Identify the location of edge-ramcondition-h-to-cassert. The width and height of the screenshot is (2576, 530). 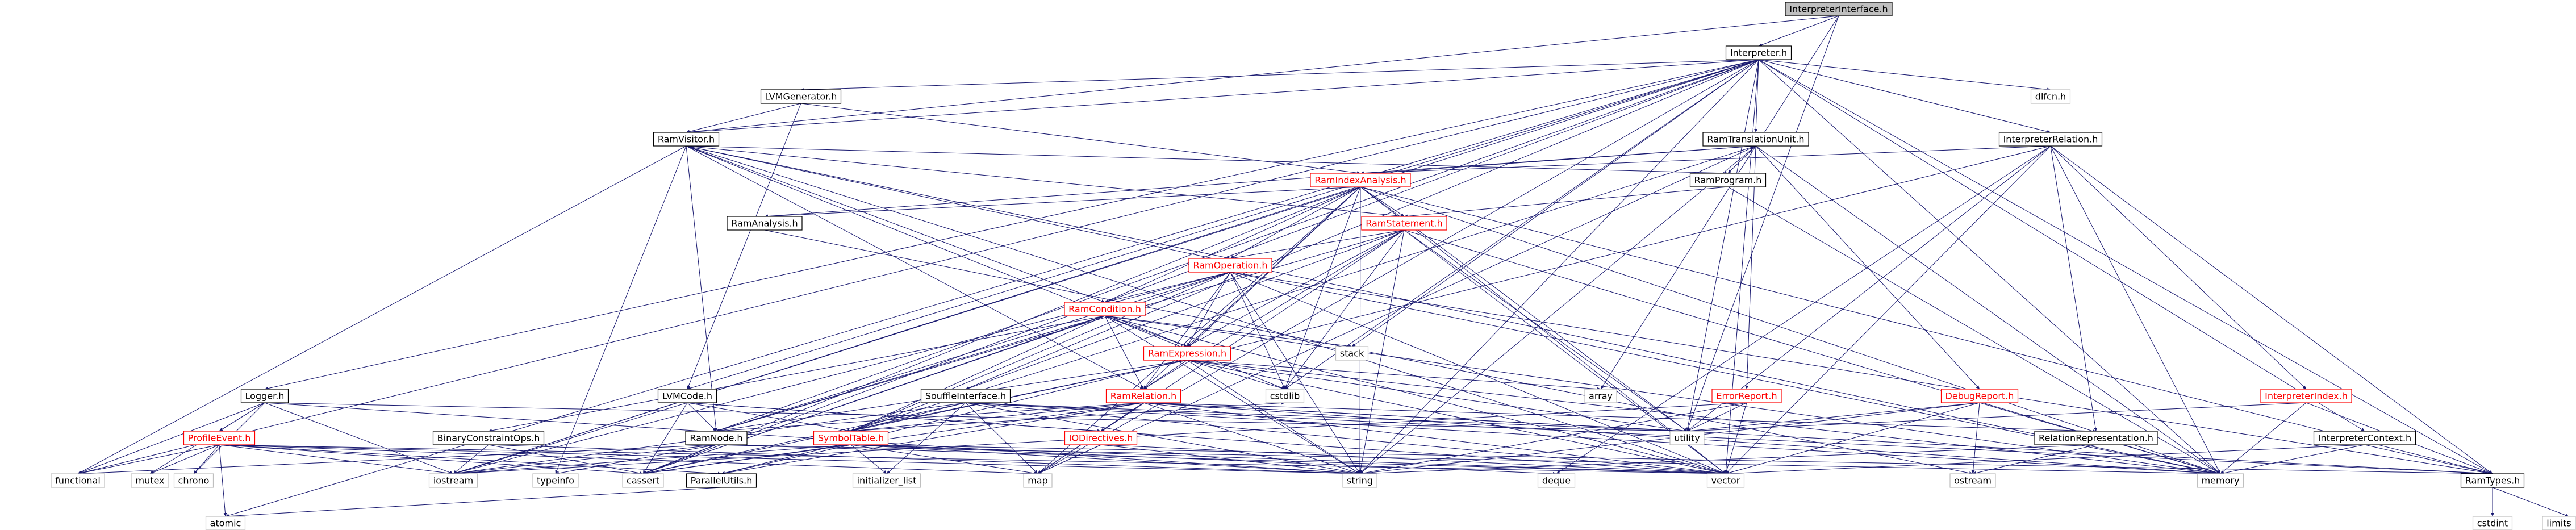
(873, 394).